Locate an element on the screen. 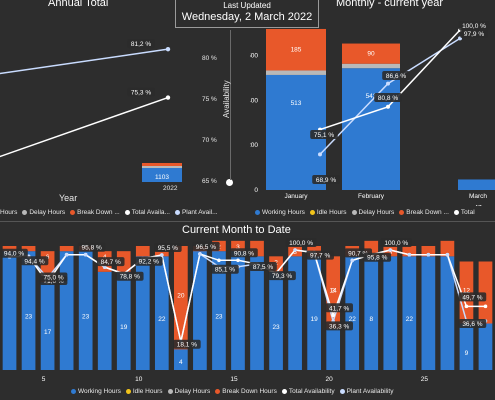 This screenshot has width=495, height=400. annual-slider-dot is located at coordinates (229, 182).